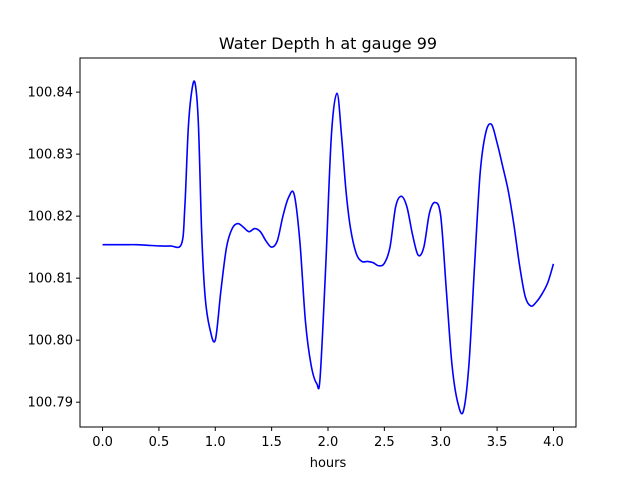 The image size is (640, 480). I want to click on y-tick-label: 100.83, so click(51, 155).